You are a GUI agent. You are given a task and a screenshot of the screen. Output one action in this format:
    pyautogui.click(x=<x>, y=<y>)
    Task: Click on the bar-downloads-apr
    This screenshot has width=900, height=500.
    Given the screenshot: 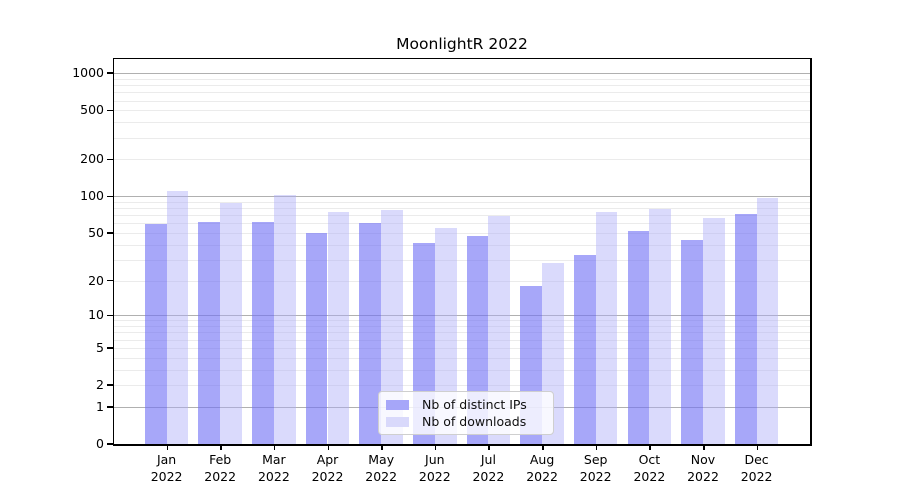 What is the action you would take?
    pyautogui.click(x=338, y=328)
    